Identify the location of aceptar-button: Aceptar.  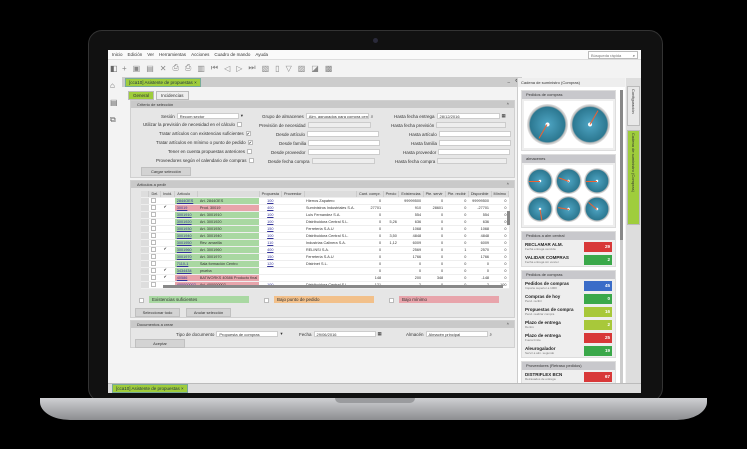
(160, 343).